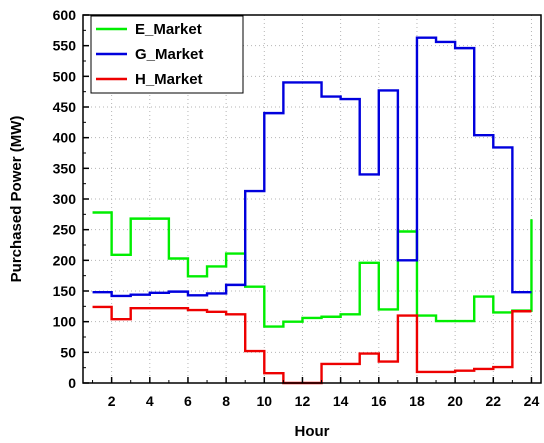  I want to click on legend-label: H_Market, so click(169, 79).